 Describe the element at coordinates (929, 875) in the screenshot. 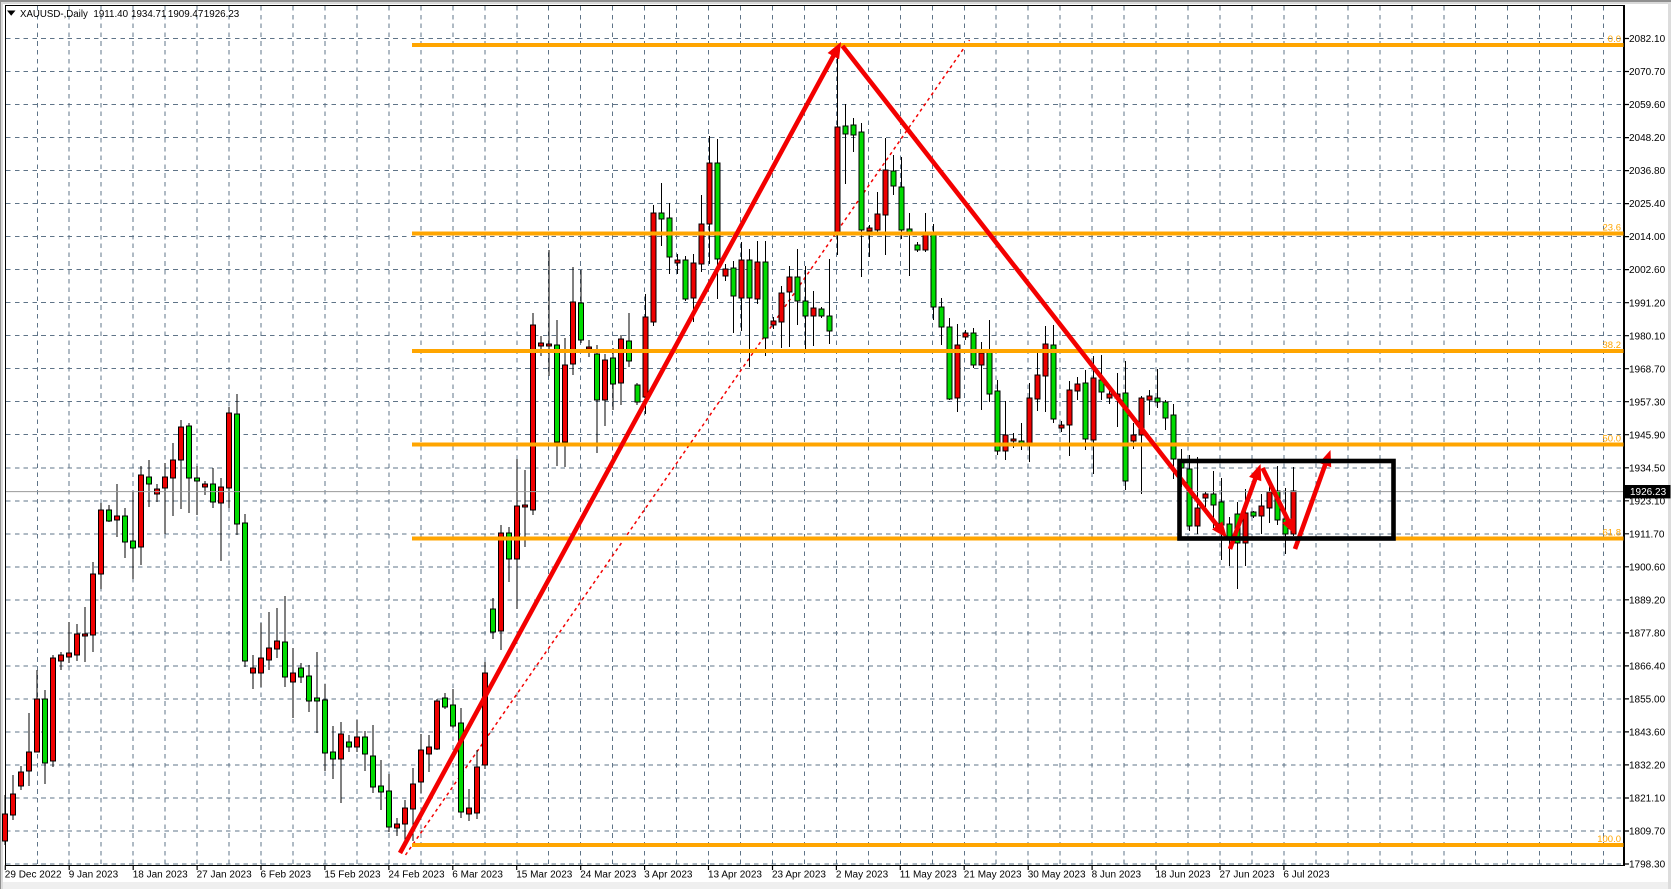

I see `svg-text: 11 May 2023` at that location.